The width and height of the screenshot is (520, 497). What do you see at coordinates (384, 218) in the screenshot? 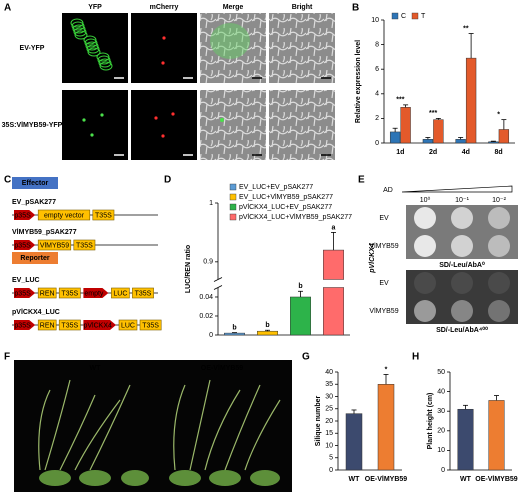
I see `strain-label: EV` at bounding box center [384, 218].